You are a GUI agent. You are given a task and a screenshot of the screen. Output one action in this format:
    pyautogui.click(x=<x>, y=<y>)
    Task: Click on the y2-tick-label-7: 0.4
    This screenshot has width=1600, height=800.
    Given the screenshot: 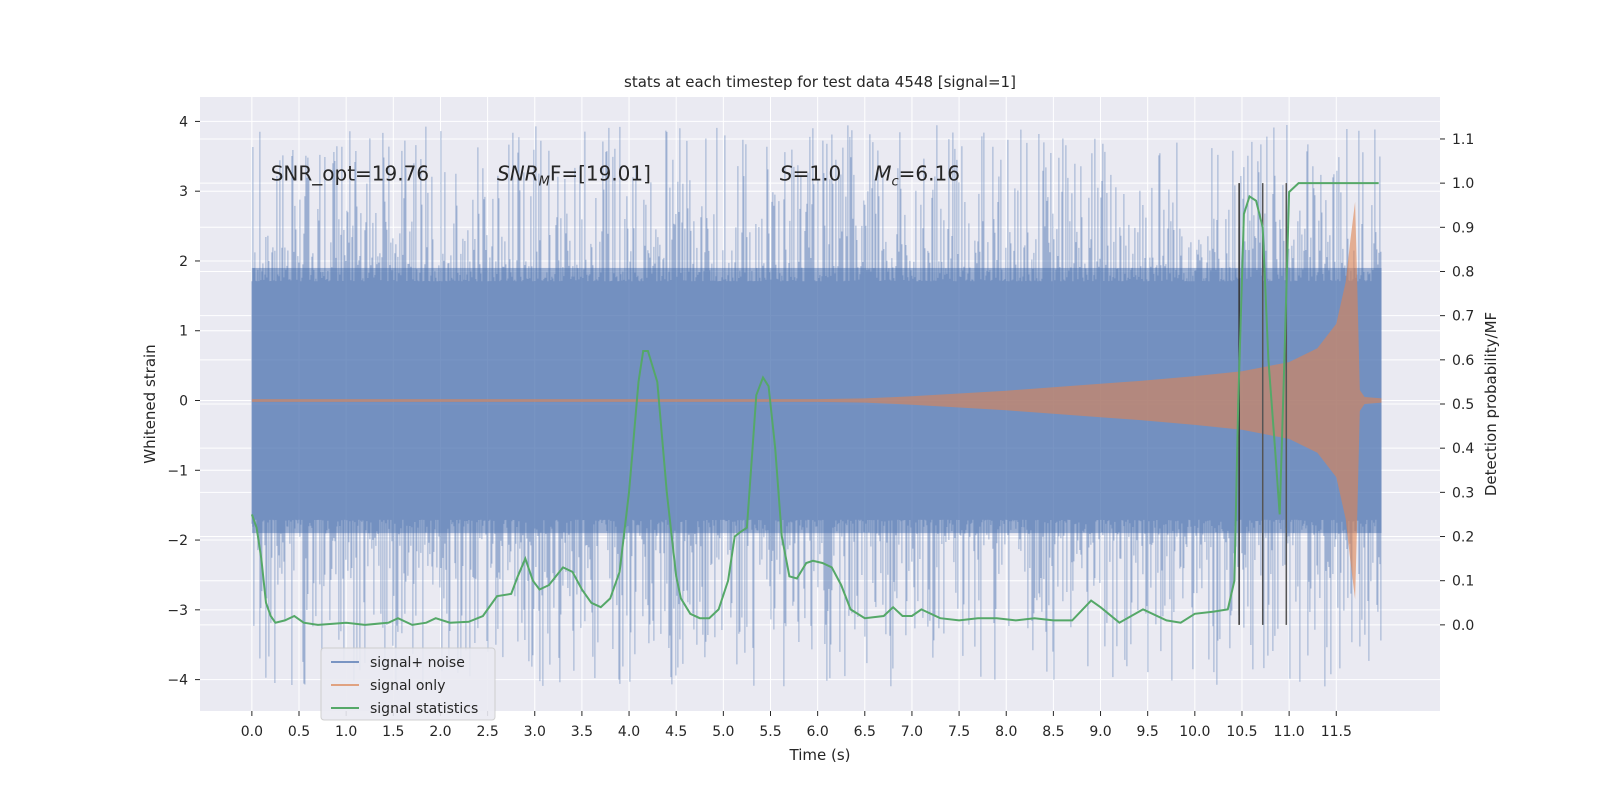 What is the action you would take?
    pyautogui.click(x=1463, y=449)
    